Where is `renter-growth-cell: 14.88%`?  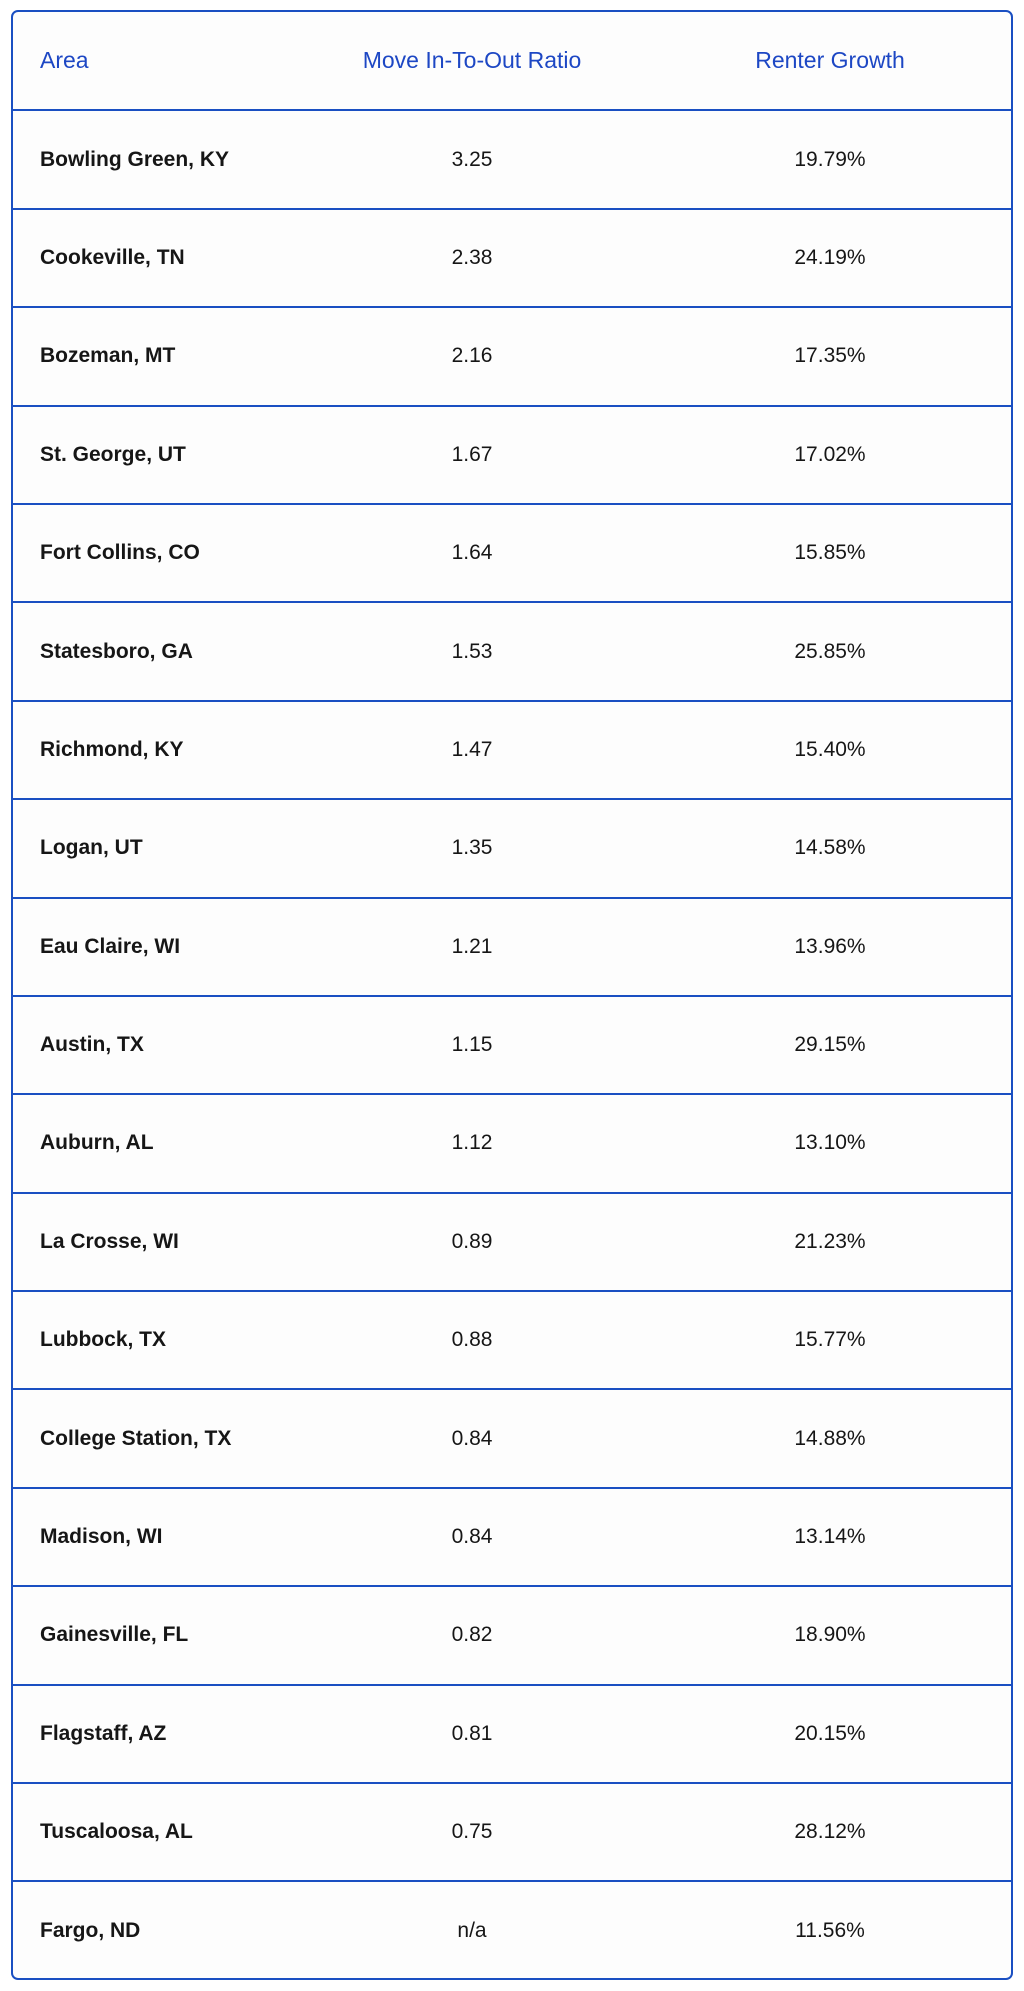
renter-growth-cell: 14.88% is located at coordinates (829, 1438).